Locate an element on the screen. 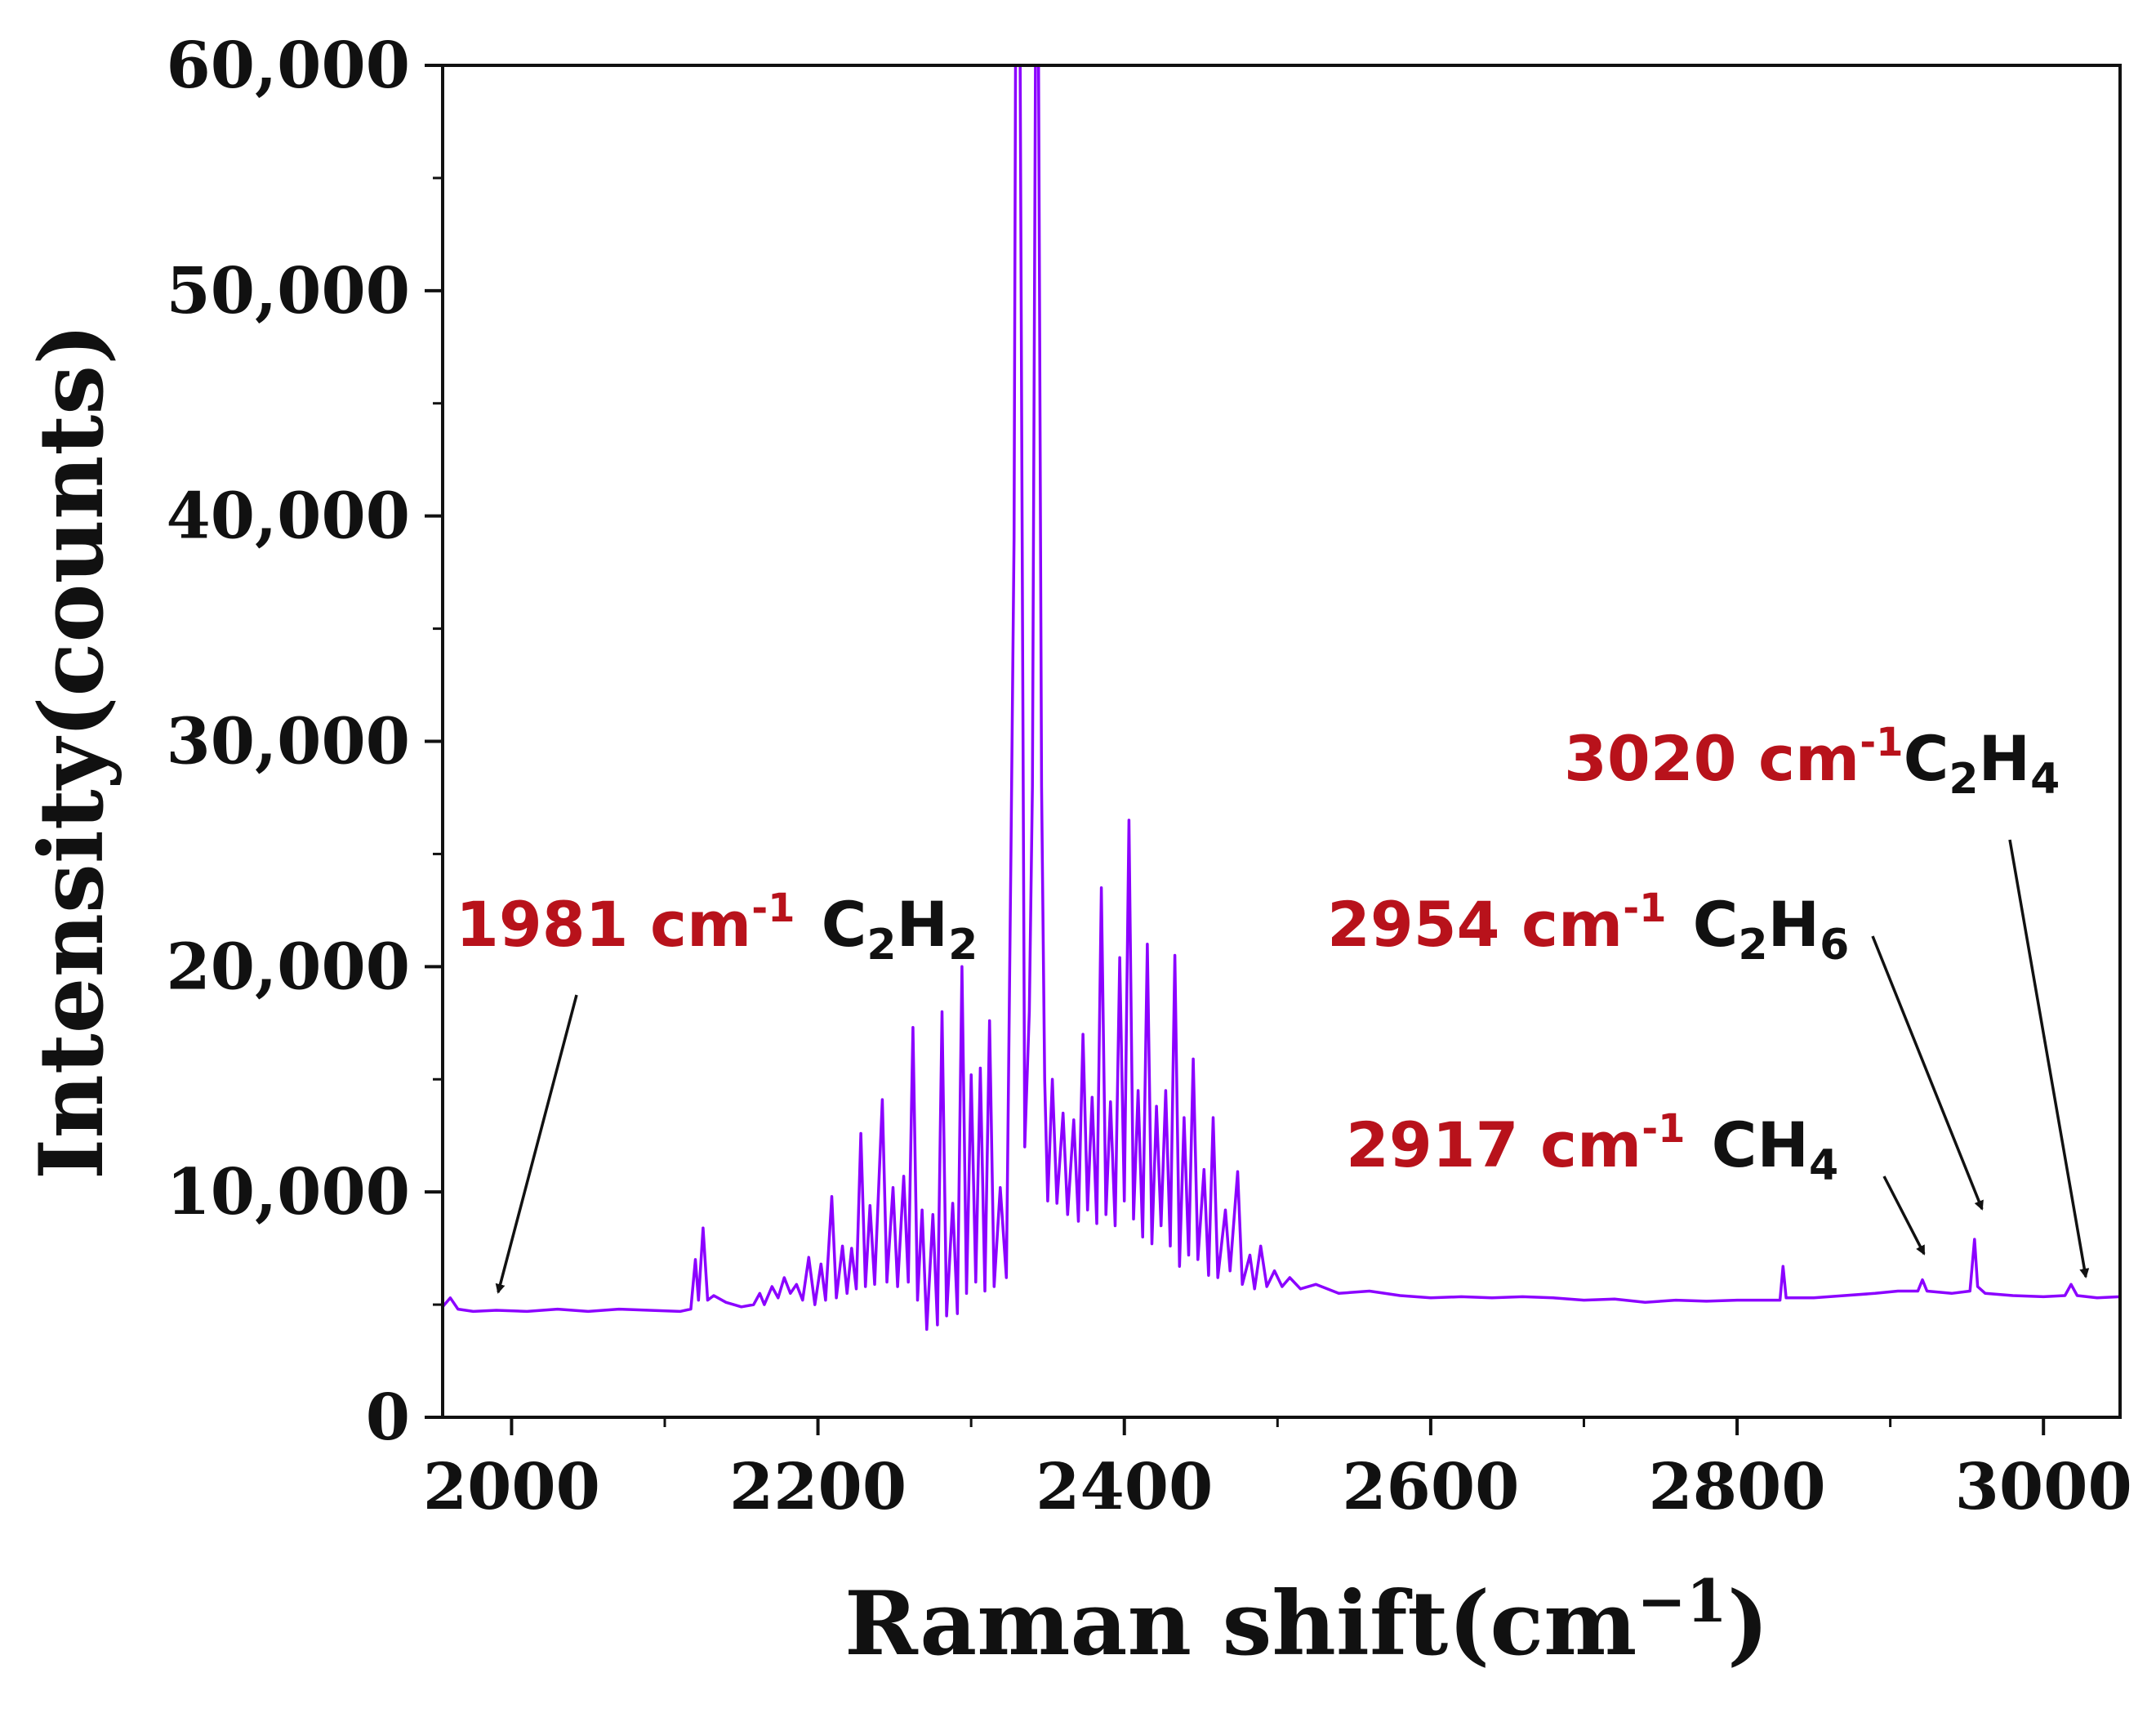  annotation-ch4: 2917 cm-1 CH4 is located at coordinates (1636, 1181).